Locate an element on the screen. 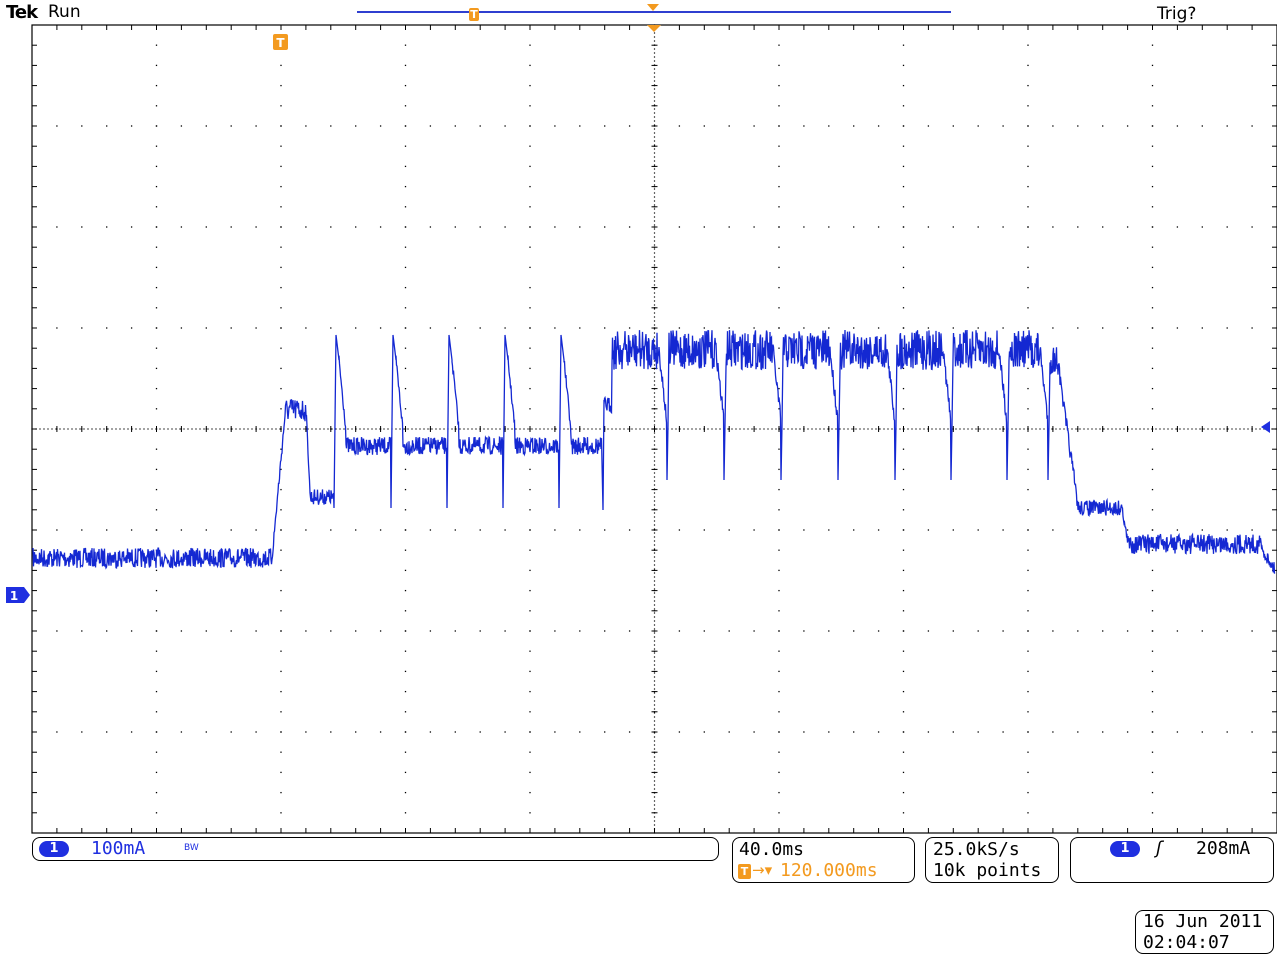 This screenshot has width=1277, height=956. sample-rate: 25.0kS/s is located at coordinates (976, 849).